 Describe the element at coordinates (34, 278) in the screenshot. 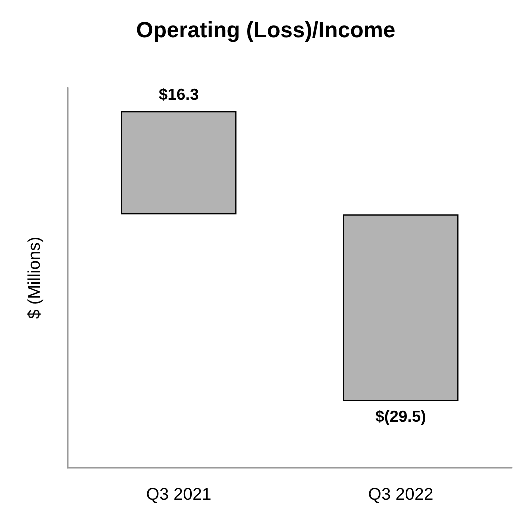

I see `y-axis-title: $ (Millions)` at that location.